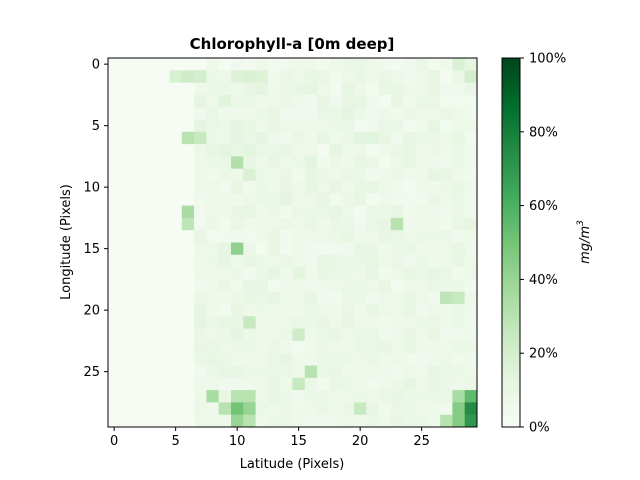 The width and height of the screenshot is (640, 480). Describe the element at coordinates (543, 132) in the screenshot. I see `colorbar-tick-label: 80%` at that location.